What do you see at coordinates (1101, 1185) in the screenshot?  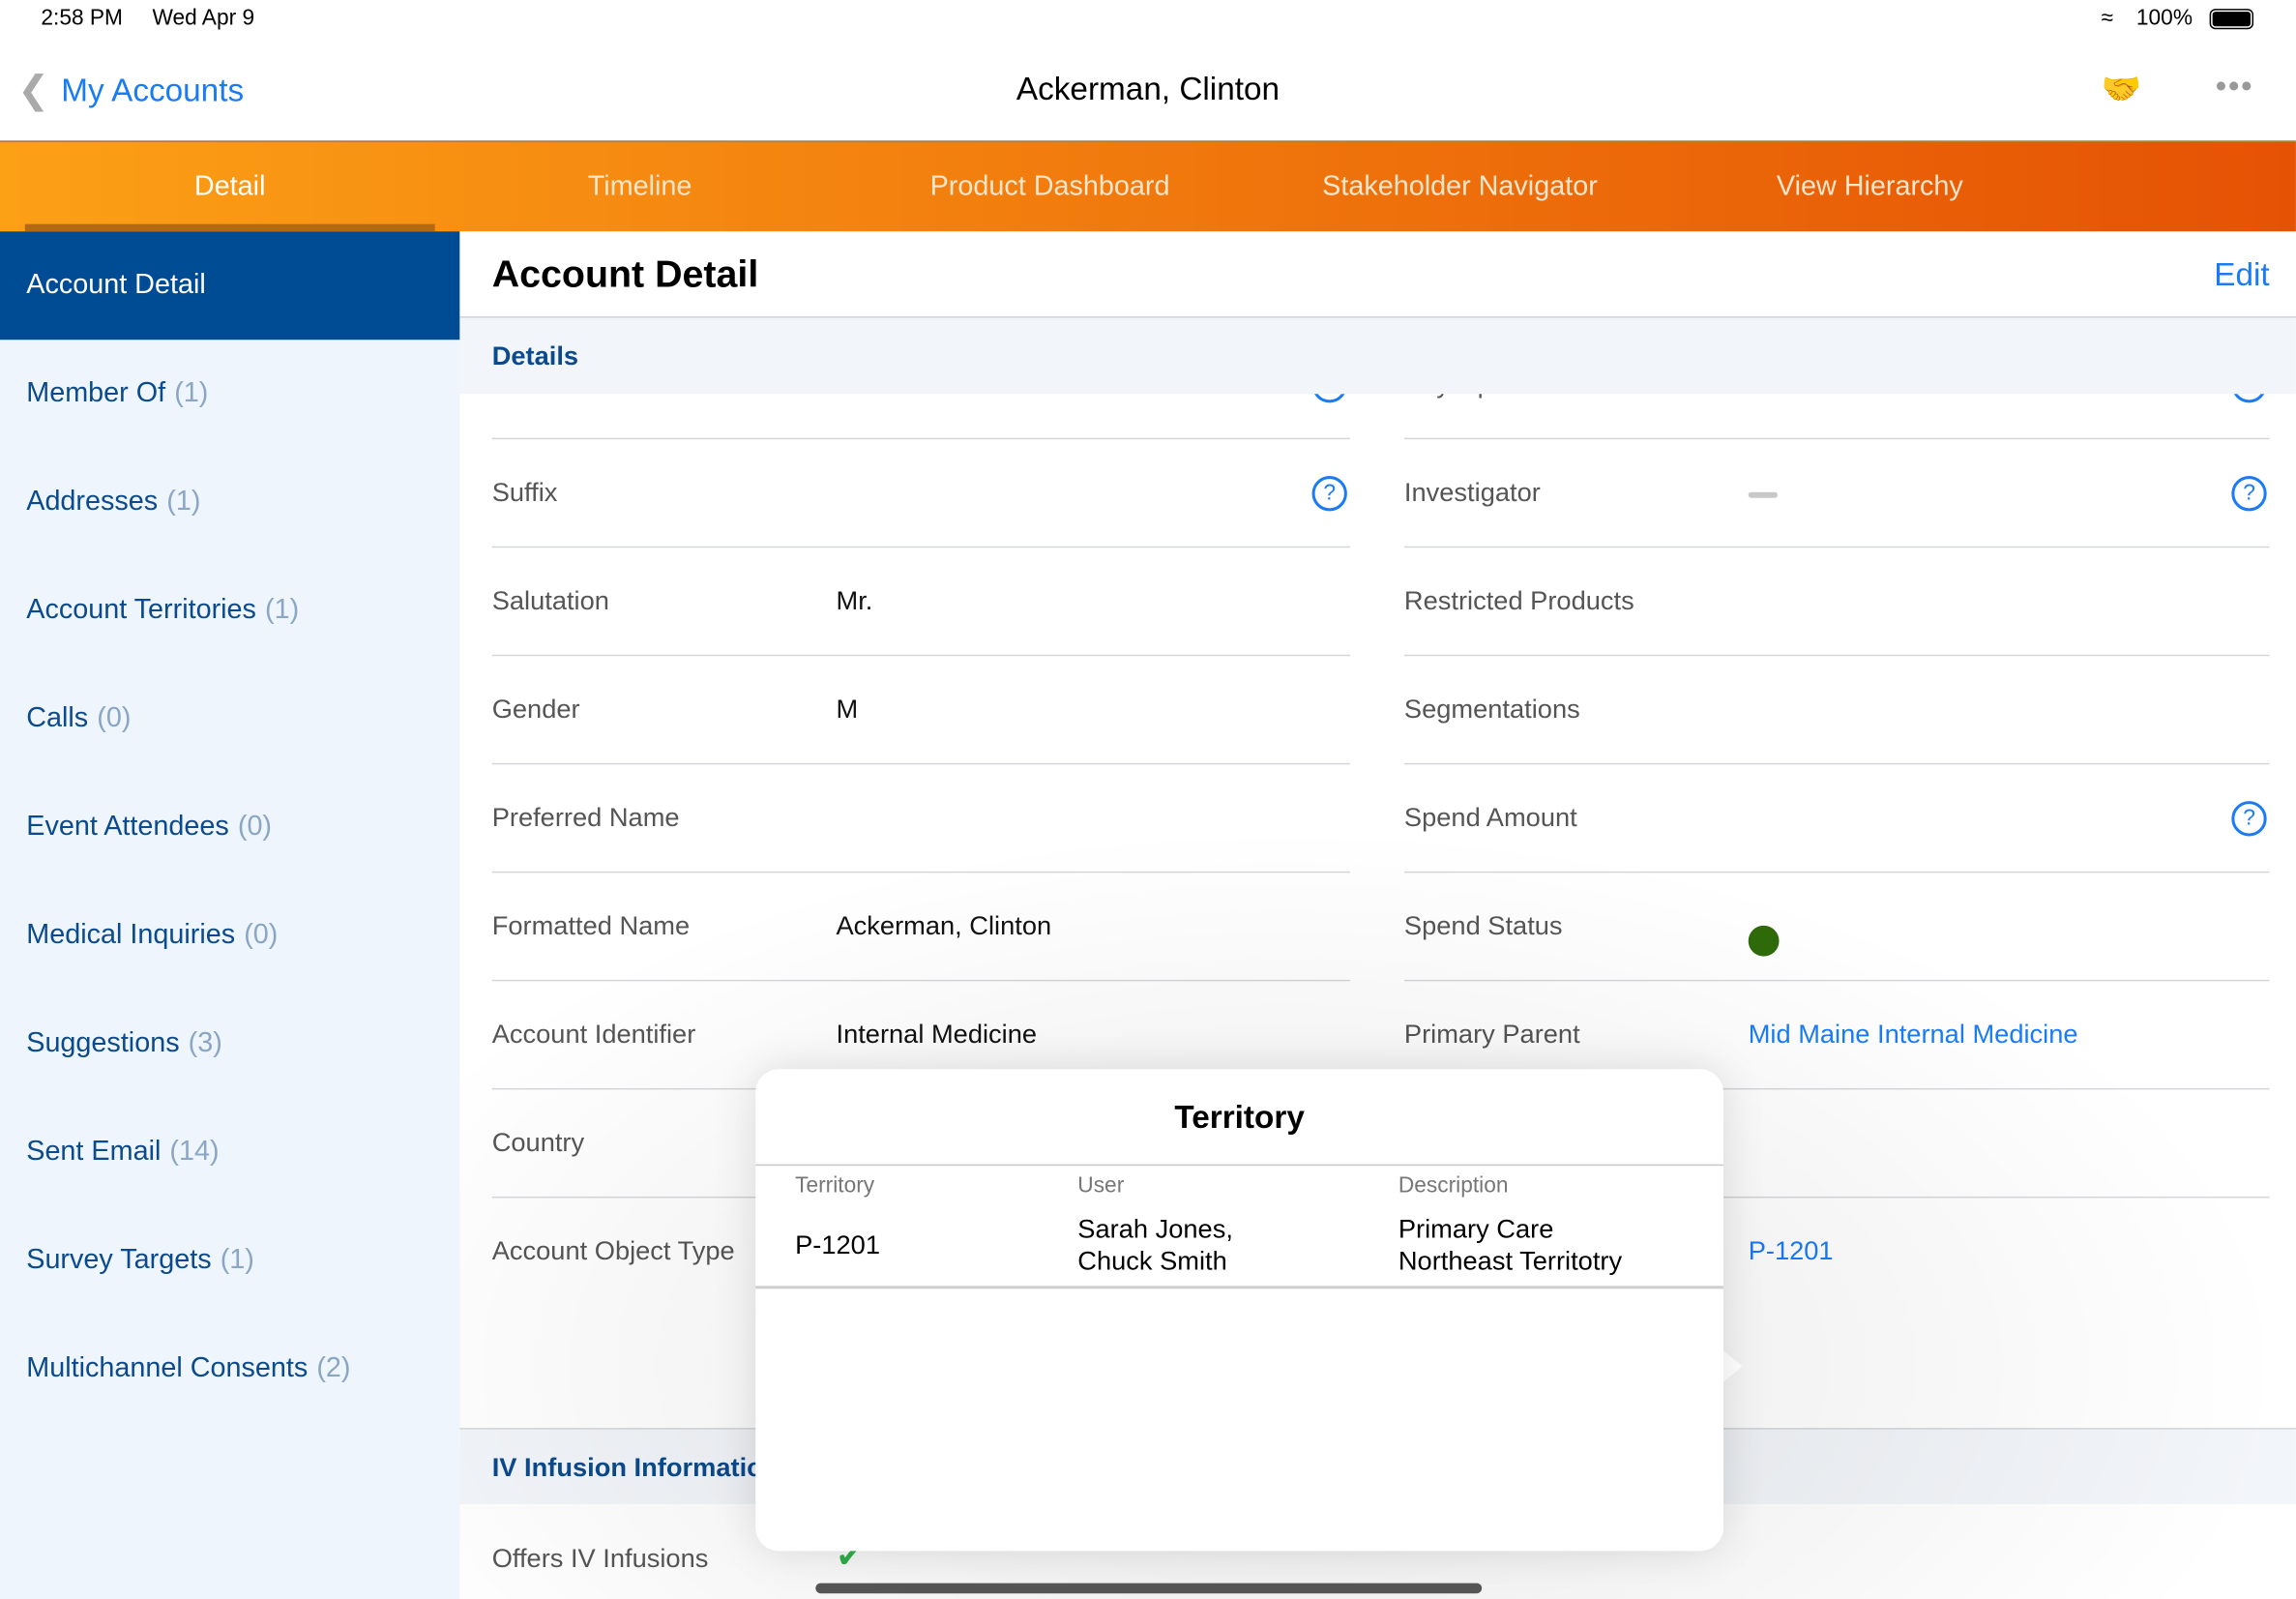 I see `col-header-user: User` at bounding box center [1101, 1185].